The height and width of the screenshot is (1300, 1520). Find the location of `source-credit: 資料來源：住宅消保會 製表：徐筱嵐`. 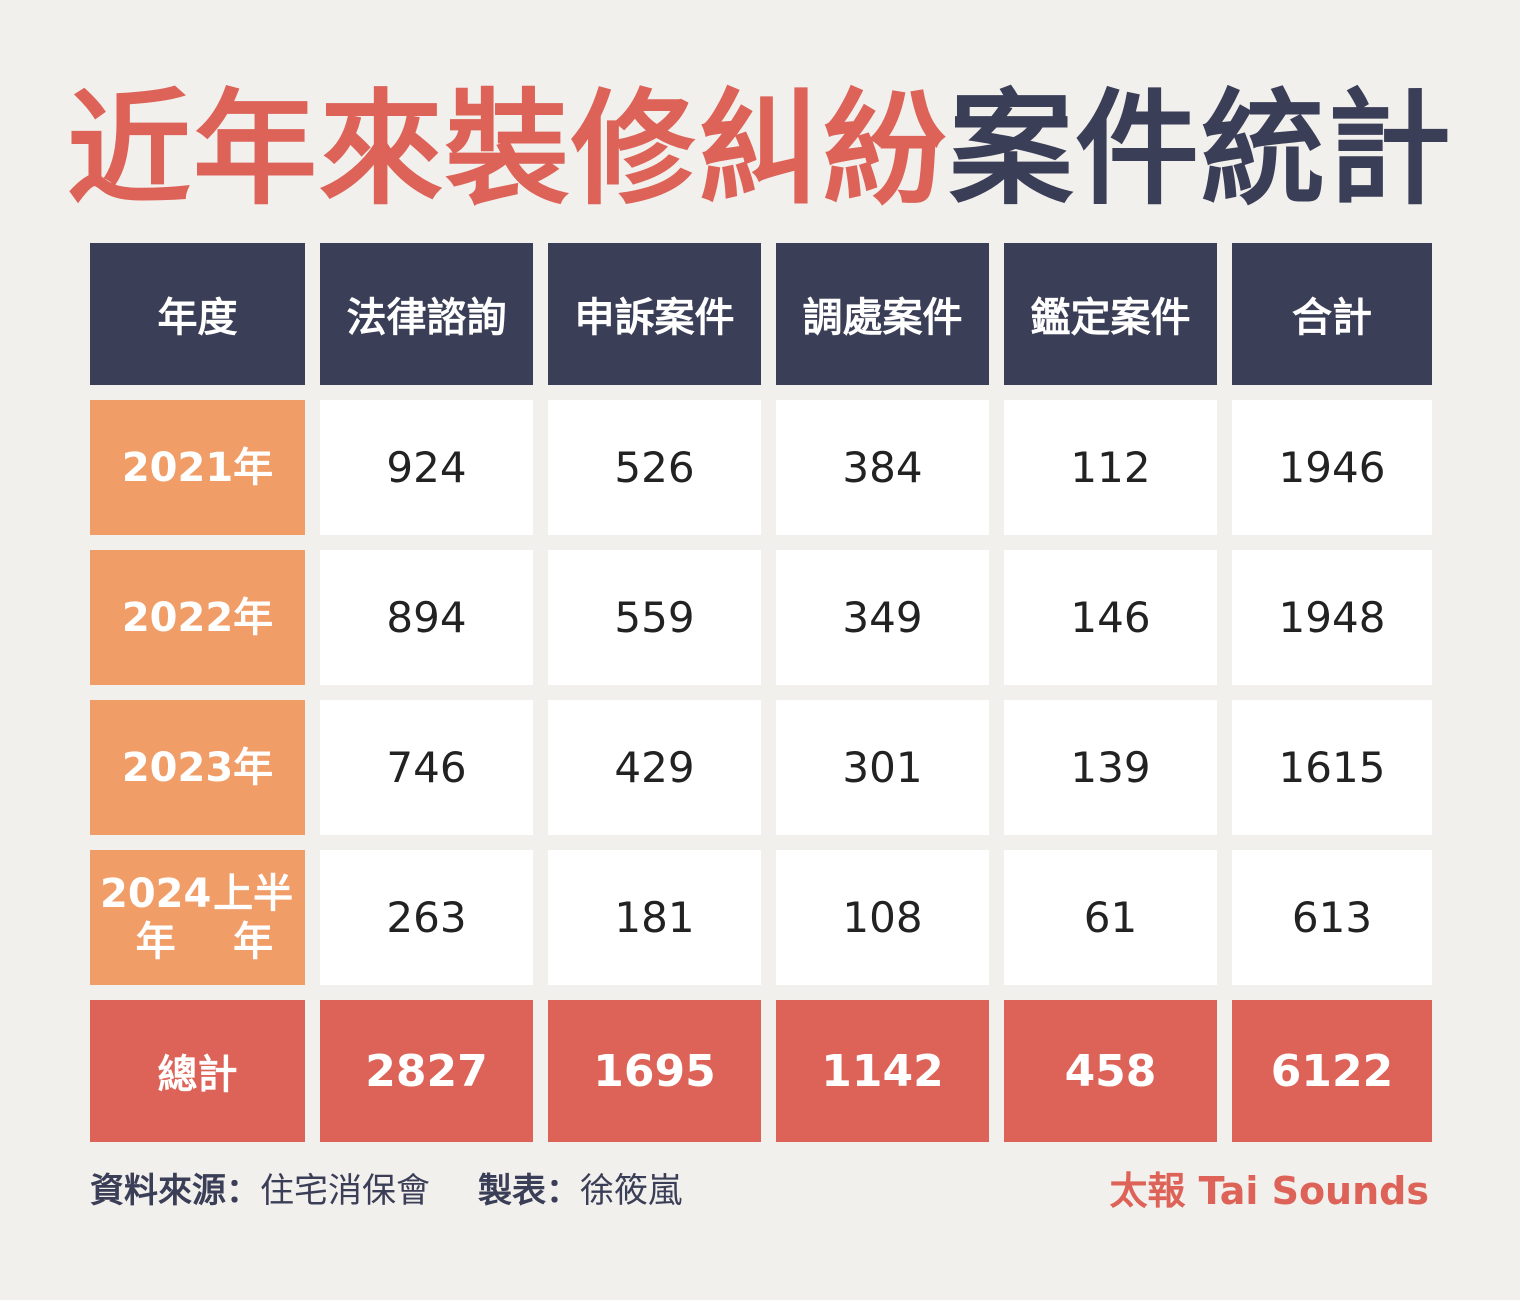

source-credit: 資料來源：住宅消保會 製表：徐筱嵐 is located at coordinates (386, 1191).